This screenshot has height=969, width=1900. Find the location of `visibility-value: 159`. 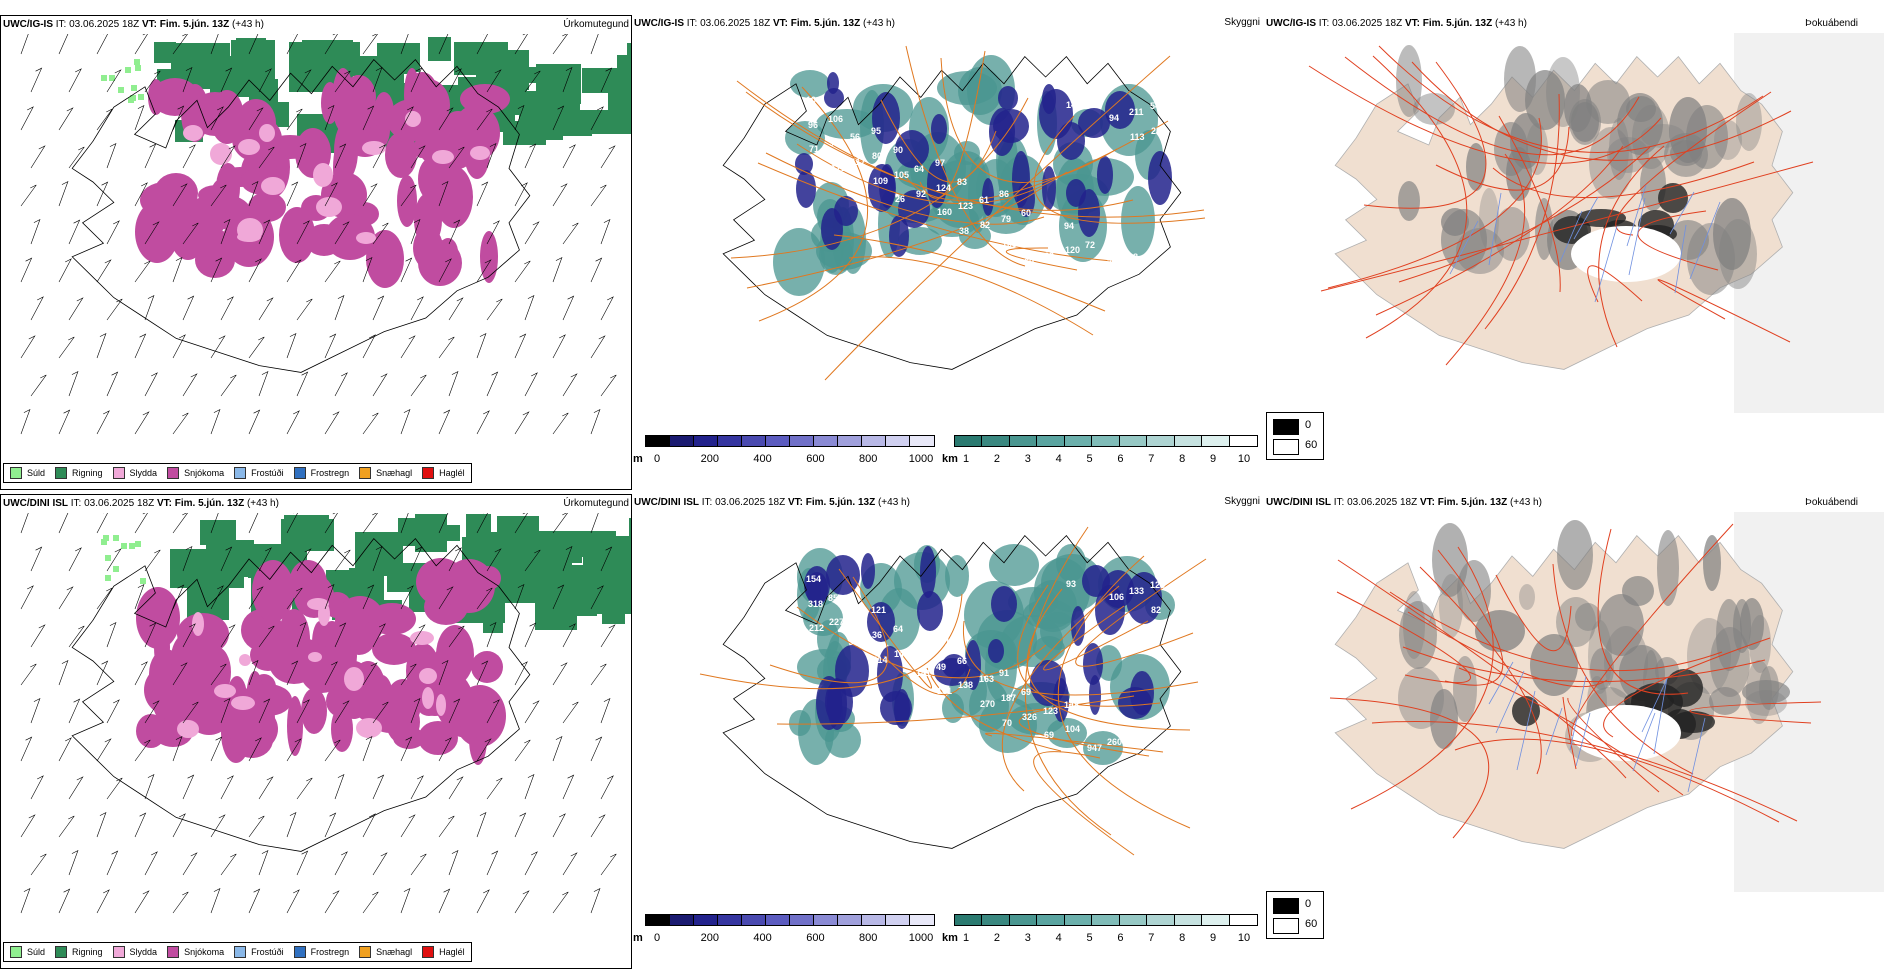

visibility-value: 159 is located at coordinates (1094, 269).